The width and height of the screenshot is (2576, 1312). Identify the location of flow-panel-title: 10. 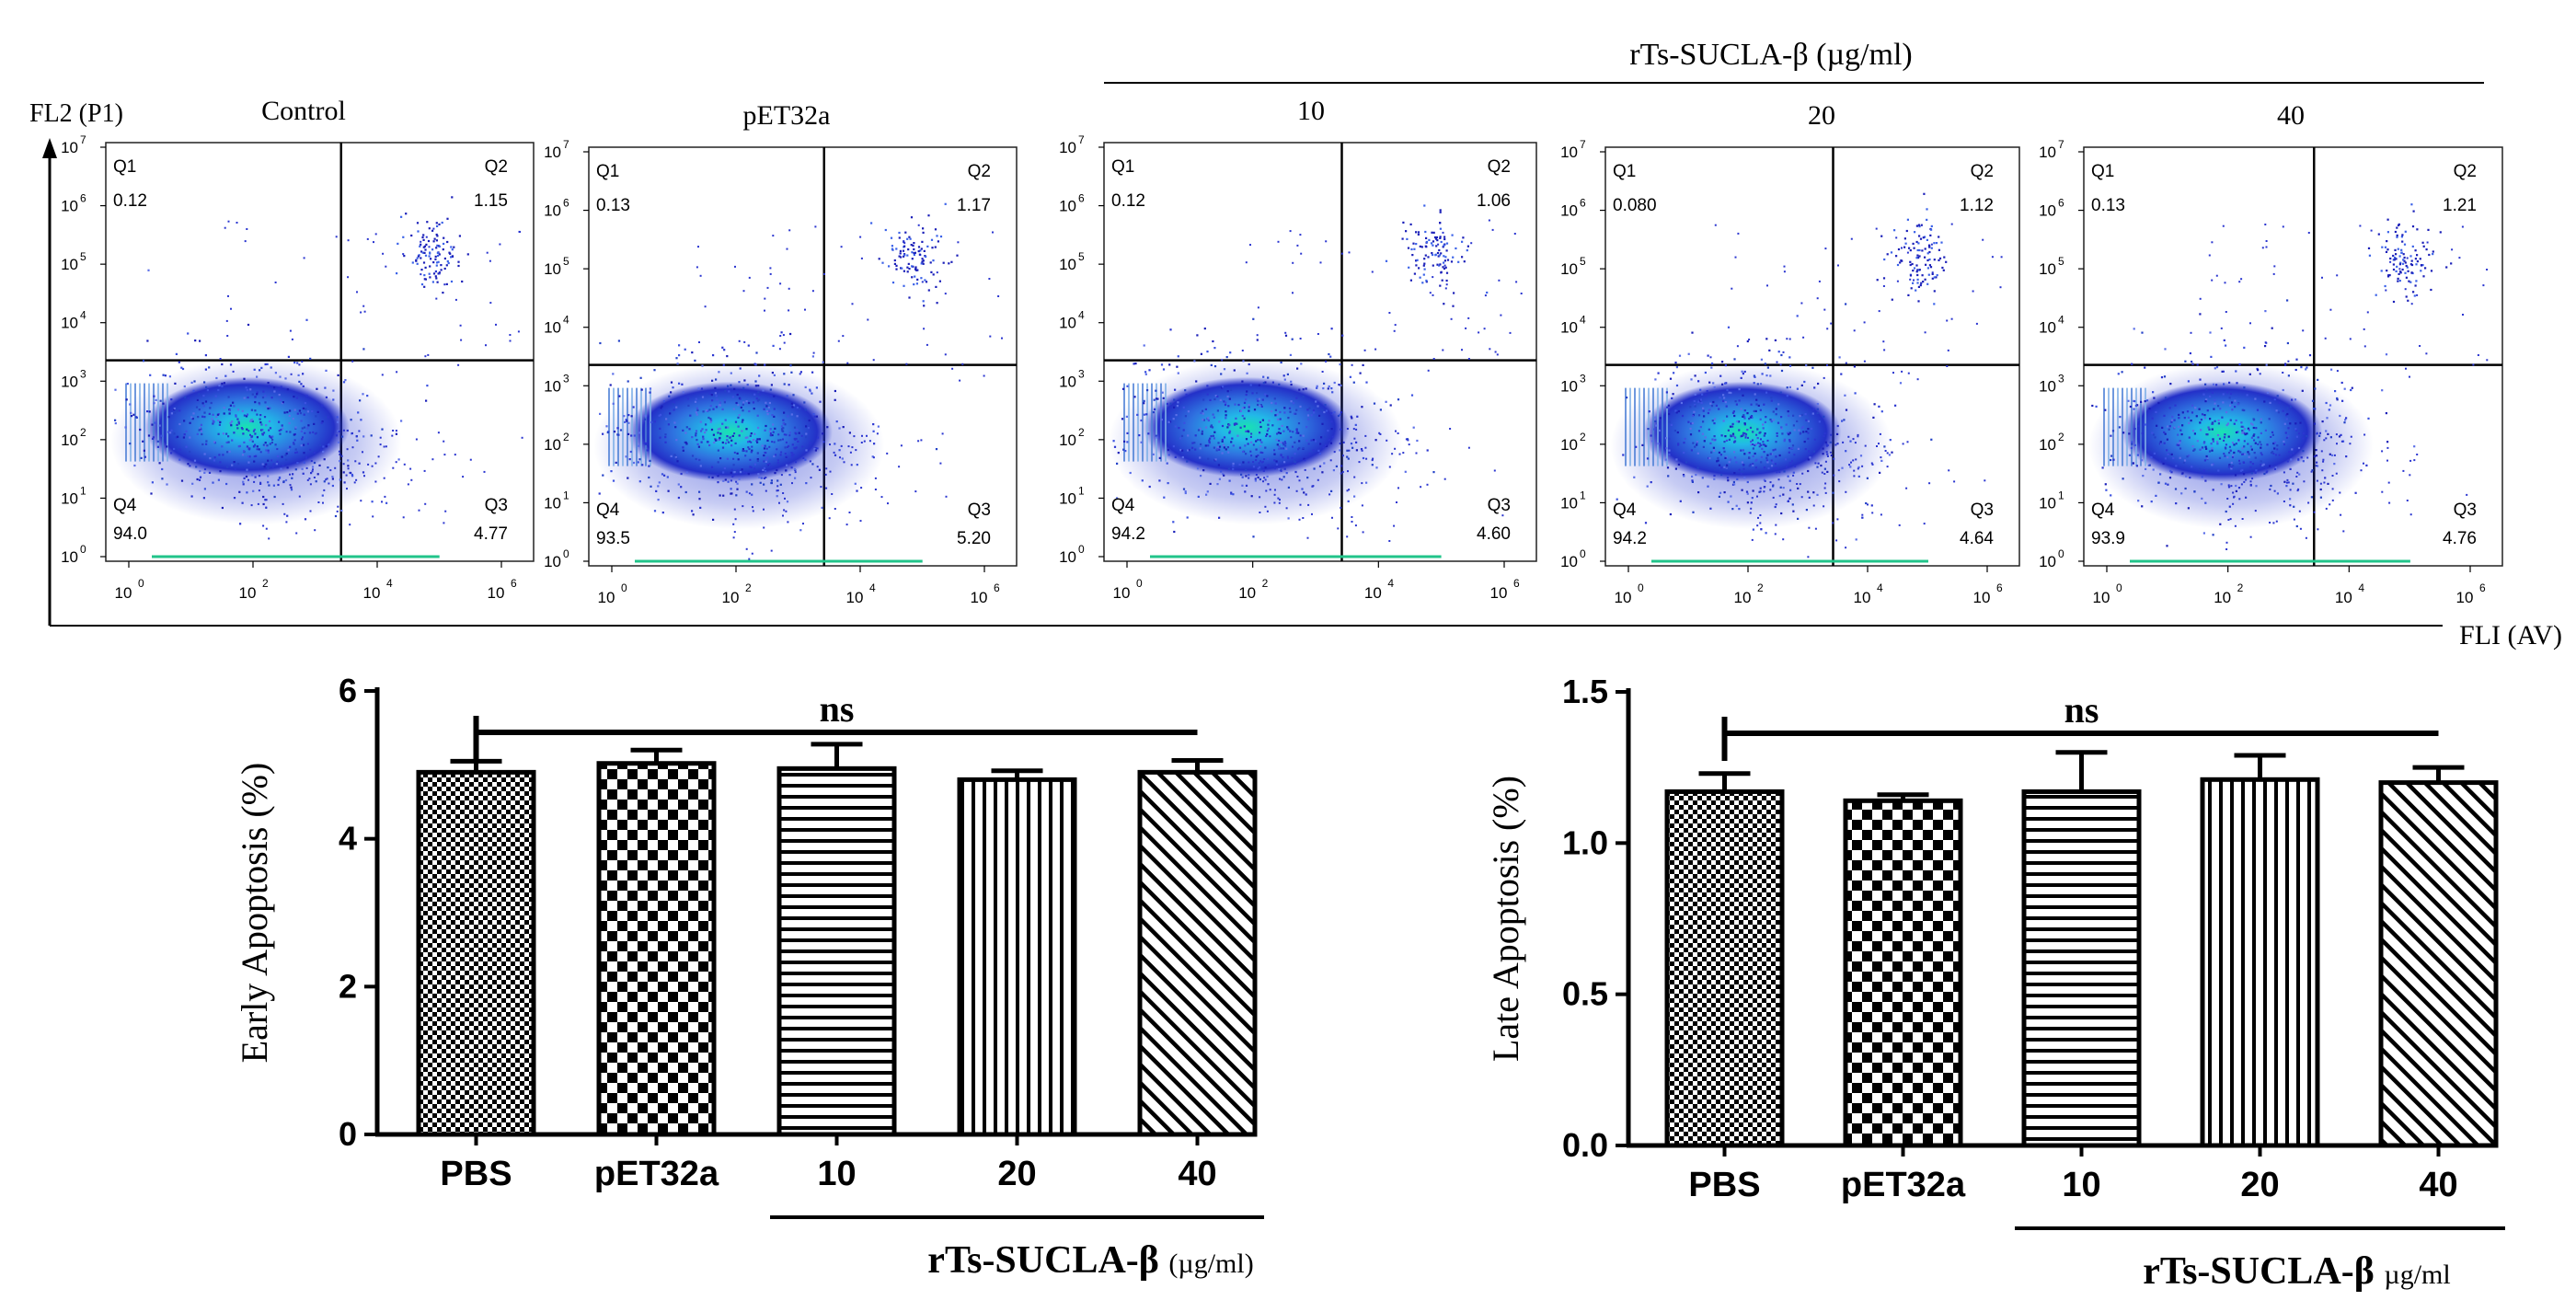
(1311, 111).